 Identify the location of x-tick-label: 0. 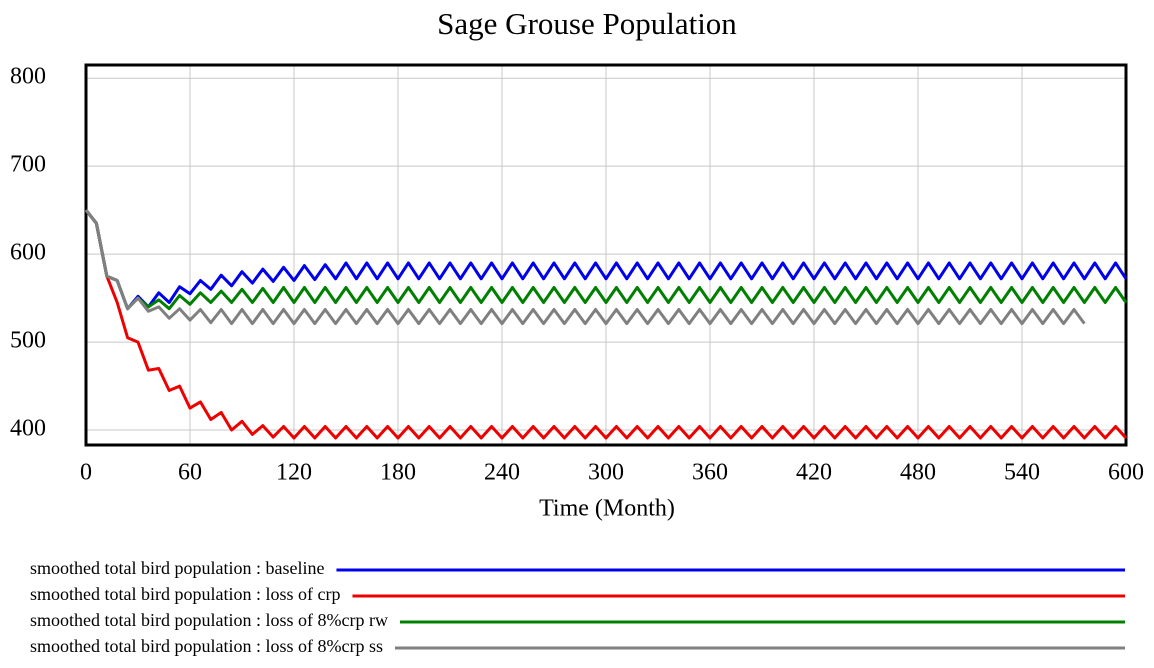
(86, 473).